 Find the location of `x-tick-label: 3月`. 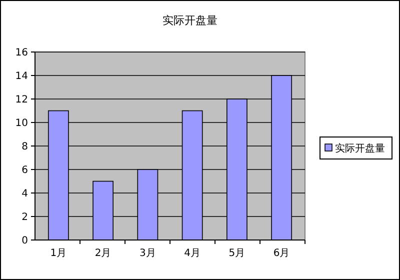

x-tick-label: 3月 is located at coordinates (148, 253).